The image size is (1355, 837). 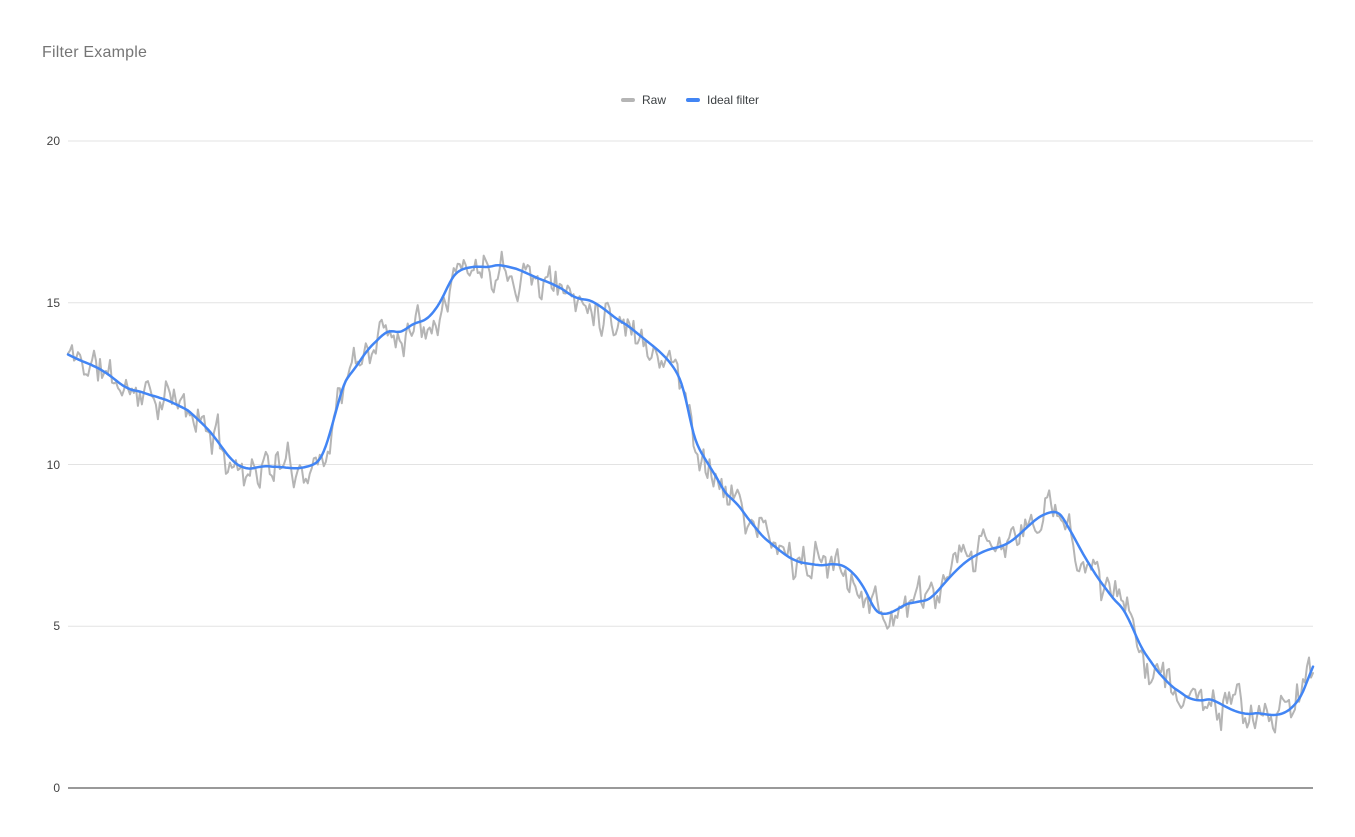 What do you see at coordinates (627, 100) in the screenshot?
I see `legend-swatch-raw-icon` at bounding box center [627, 100].